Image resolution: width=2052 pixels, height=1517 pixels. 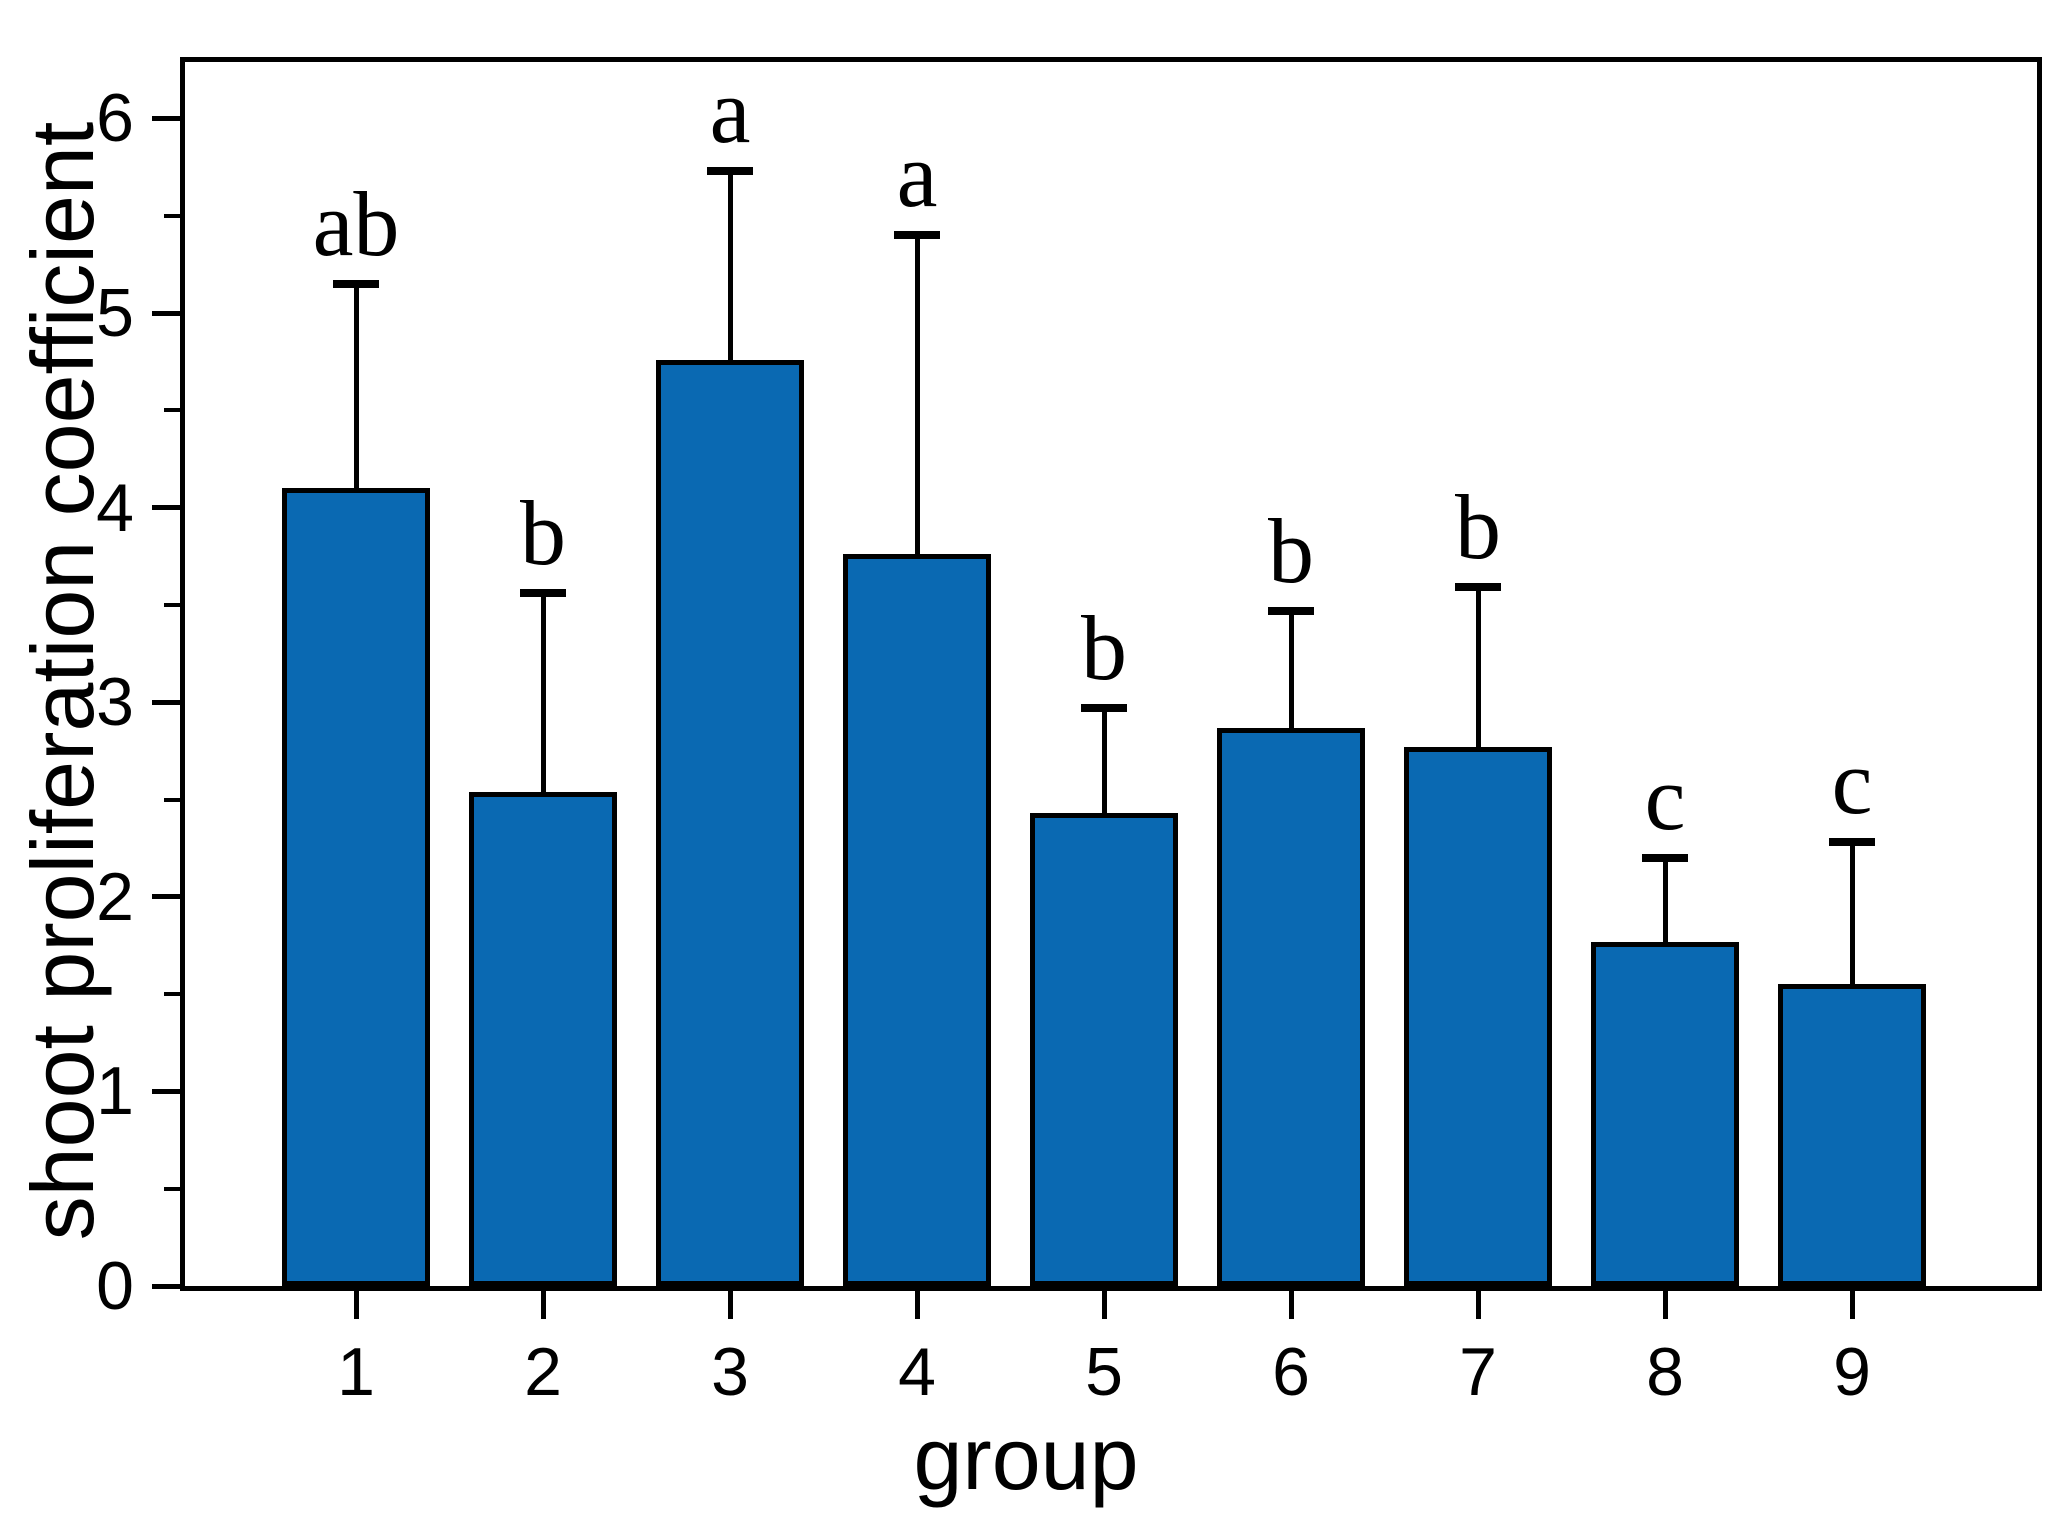 What do you see at coordinates (115, 118) in the screenshot?
I see `y-tick-label: 6` at bounding box center [115, 118].